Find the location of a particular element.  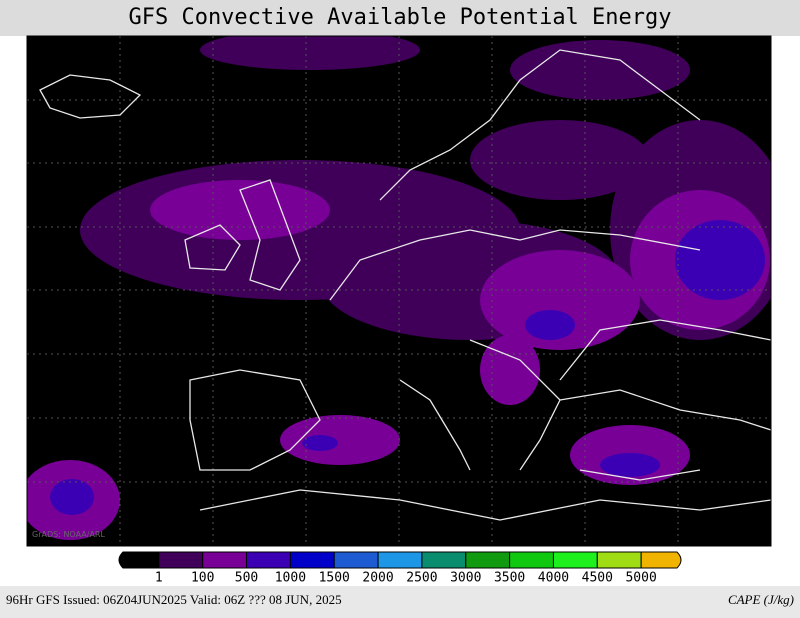

colorbar-label: 5000 is located at coordinates (640, 578).